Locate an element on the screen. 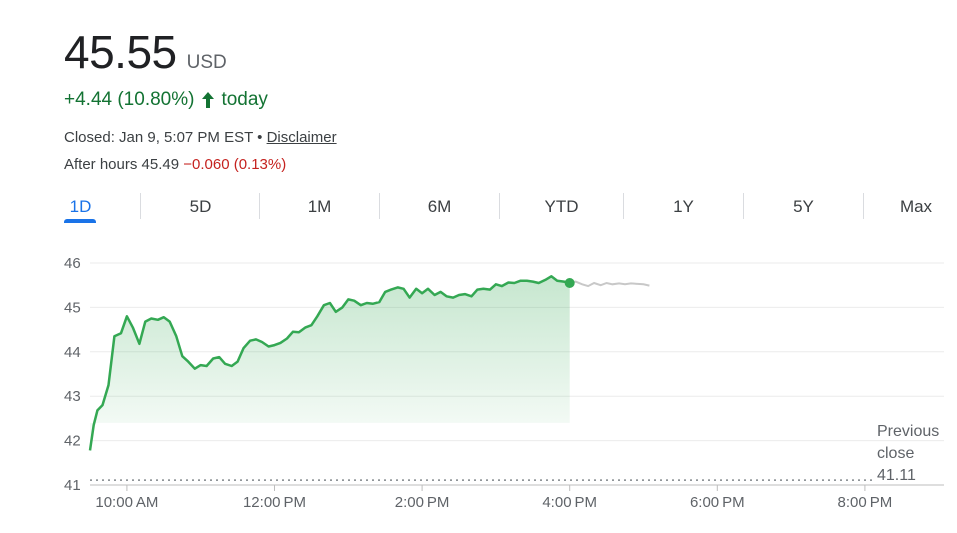 Image resolution: width=957 pixels, height=533 pixels. tab-label: 6M is located at coordinates (439, 206).